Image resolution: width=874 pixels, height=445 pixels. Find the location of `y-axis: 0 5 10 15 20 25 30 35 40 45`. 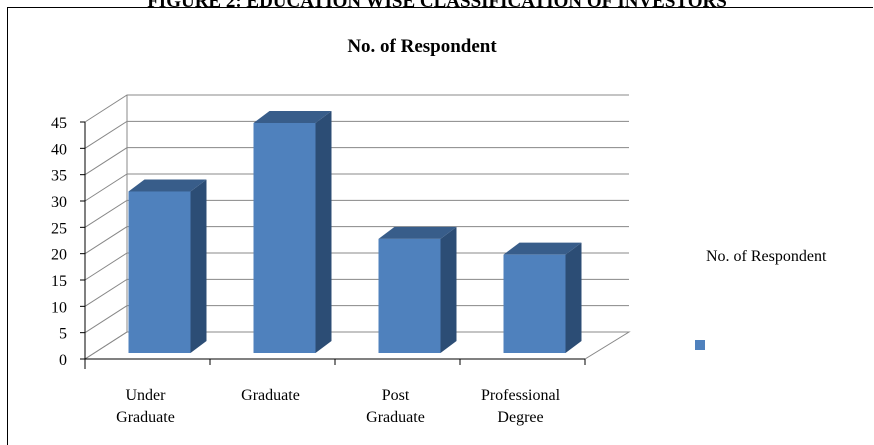

y-axis: 0 5 10 15 20 25 30 35 40 45 is located at coordinates (68, 242).